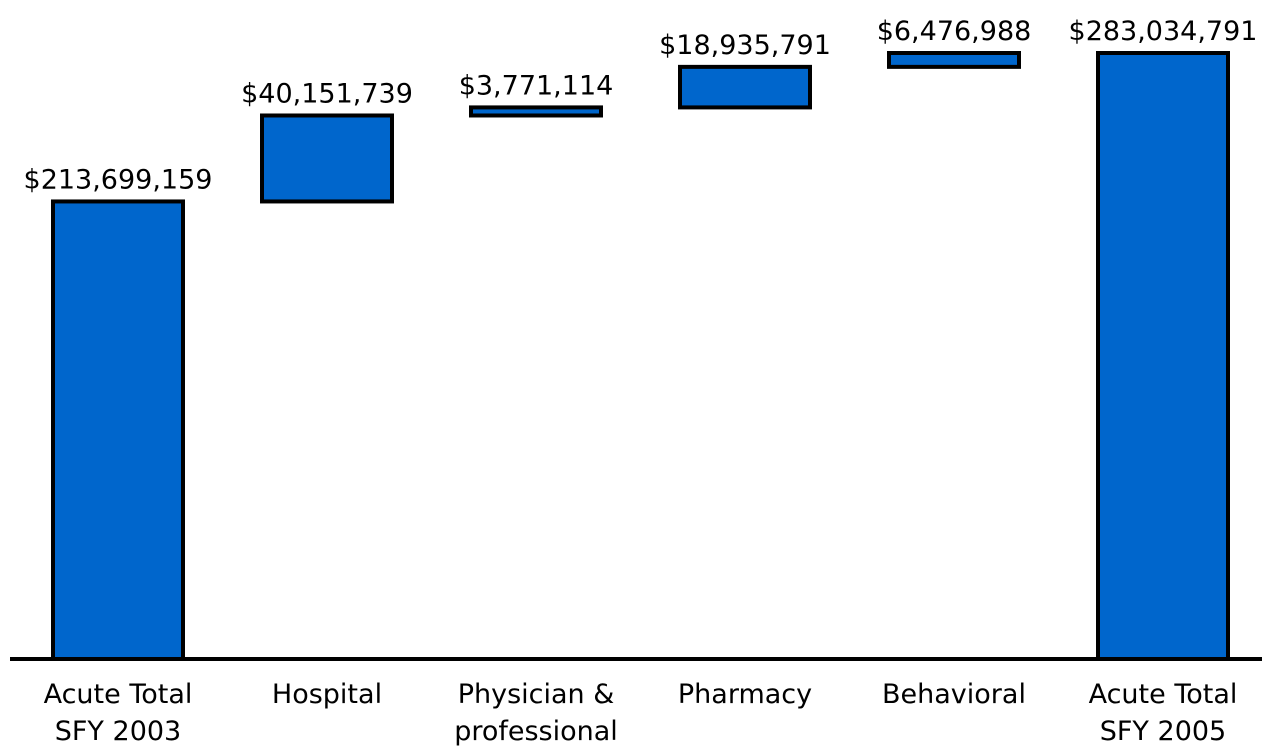  What do you see at coordinates (118, 694) in the screenshot?
I see `category-label-0-line-0: Acute Total` at bounding box center [118, 694].